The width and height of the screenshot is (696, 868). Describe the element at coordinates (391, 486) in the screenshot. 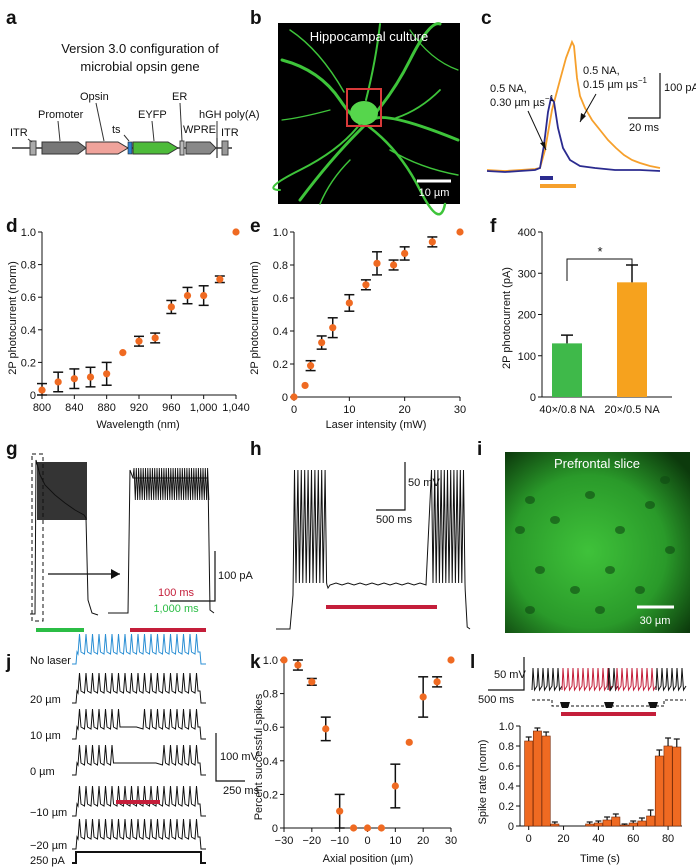

I see `scalebar-h` at that location.